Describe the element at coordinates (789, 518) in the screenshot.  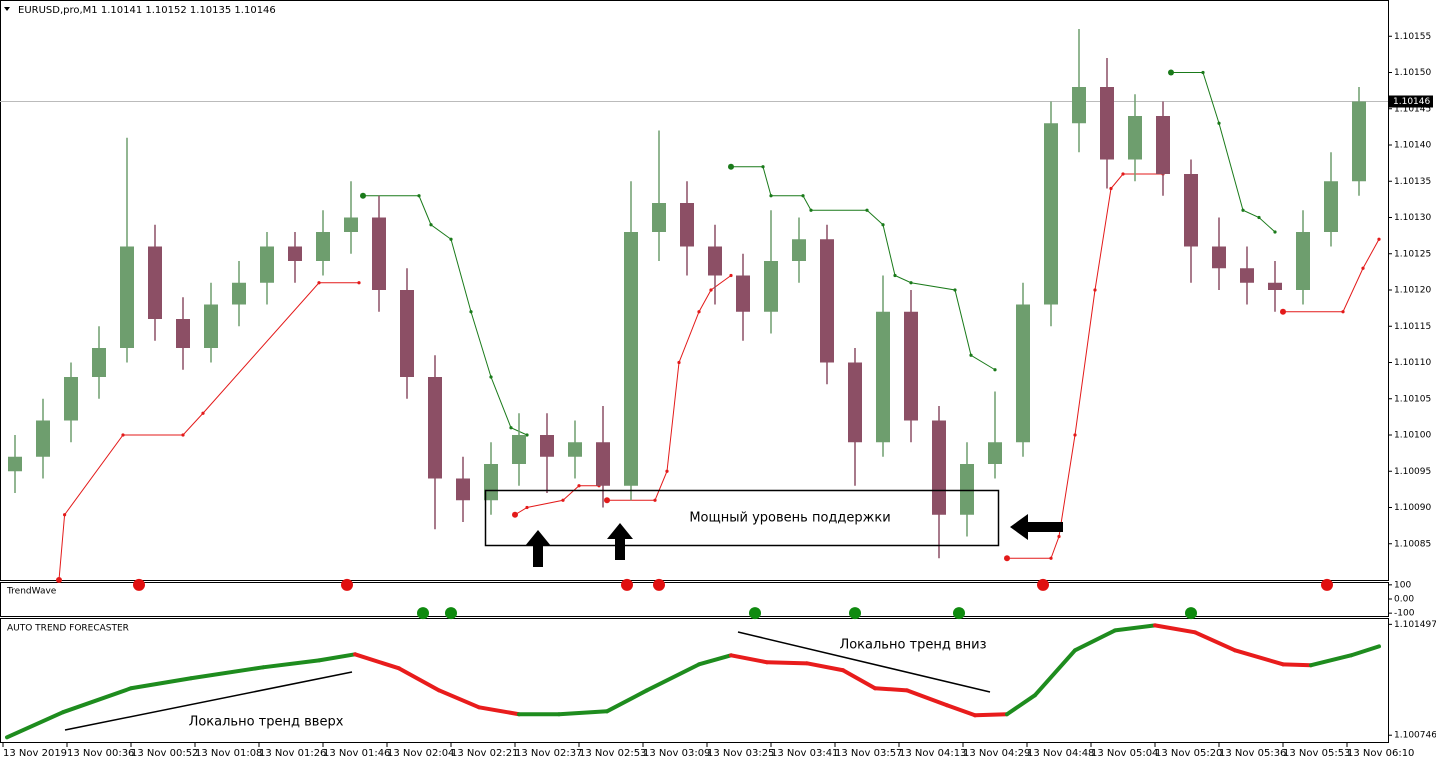
I see `support-annotation: Мощный уровень поддержки` at that location.